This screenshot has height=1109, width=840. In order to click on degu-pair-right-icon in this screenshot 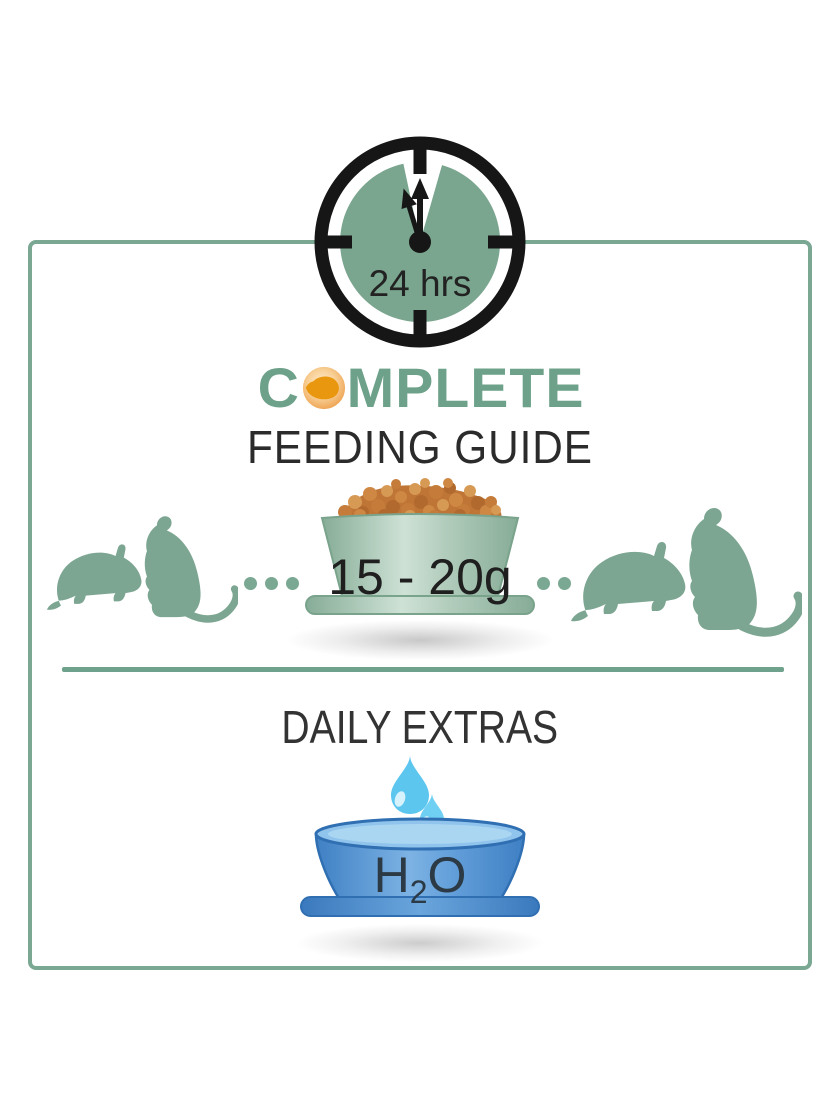, I will do `click(686, 572)`.